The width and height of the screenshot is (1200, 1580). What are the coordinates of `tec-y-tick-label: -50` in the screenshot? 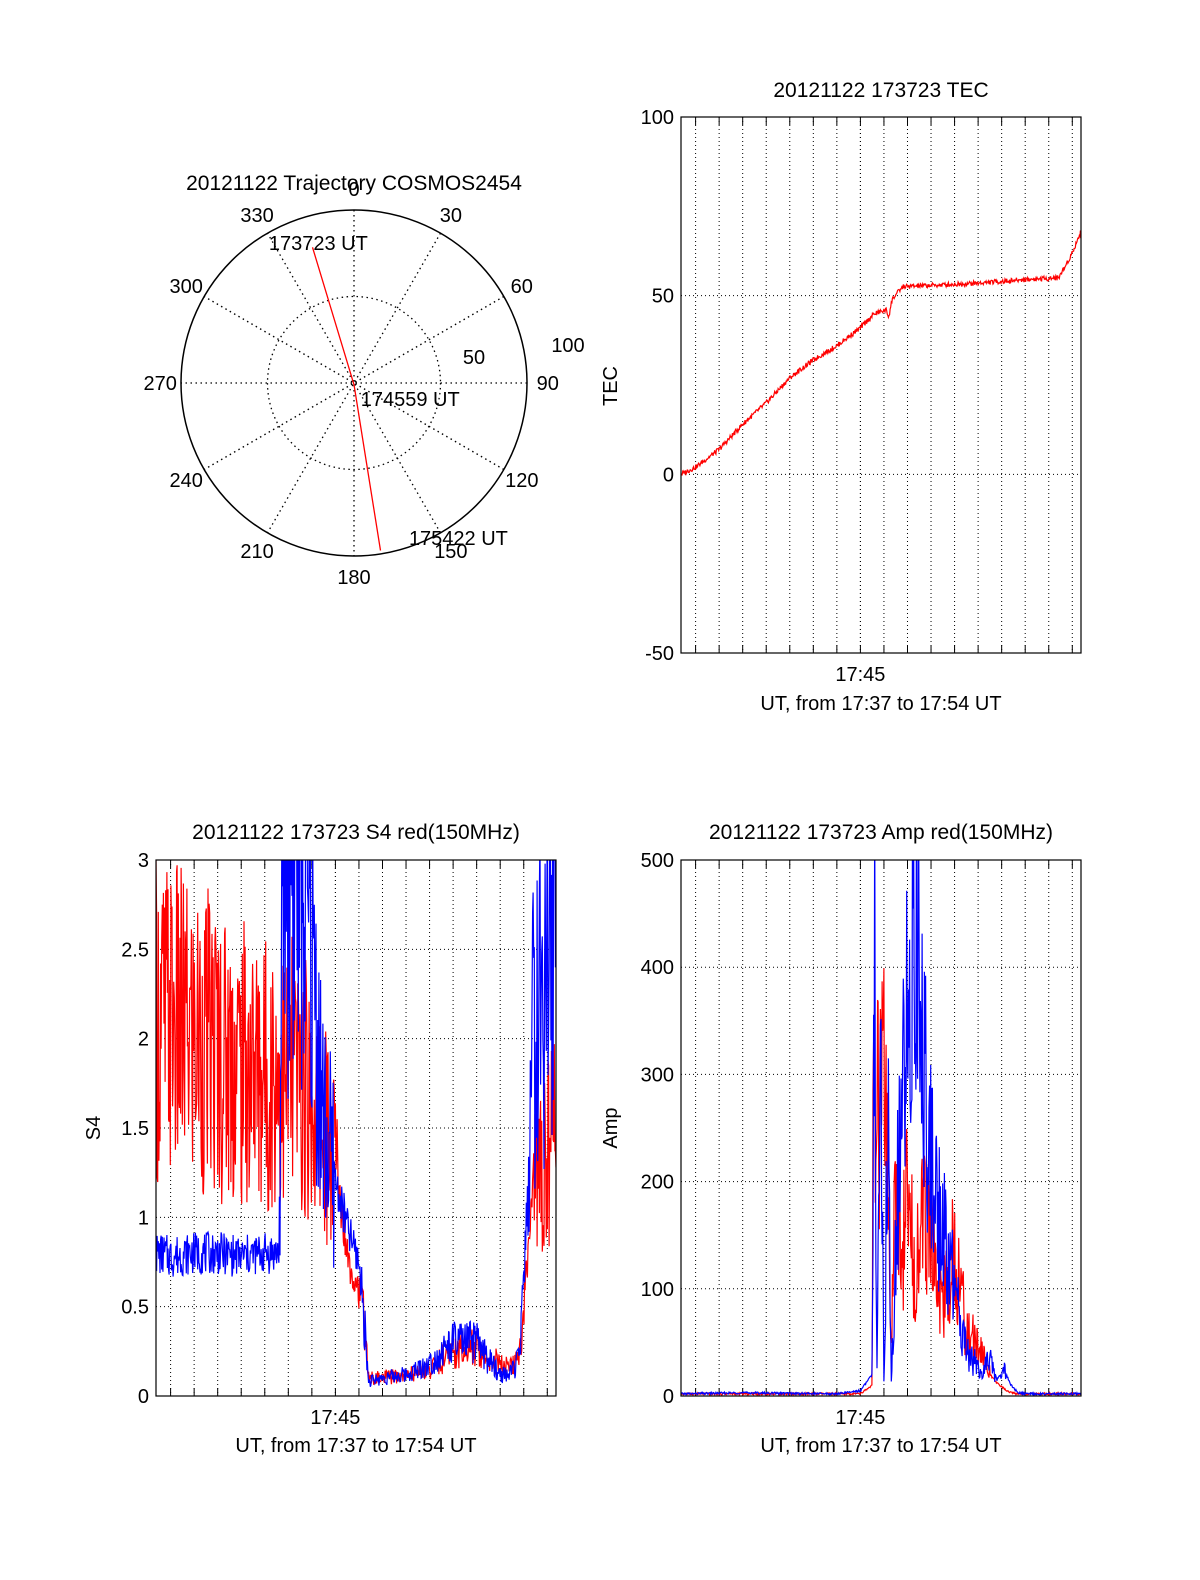 It's located at (659, 654).